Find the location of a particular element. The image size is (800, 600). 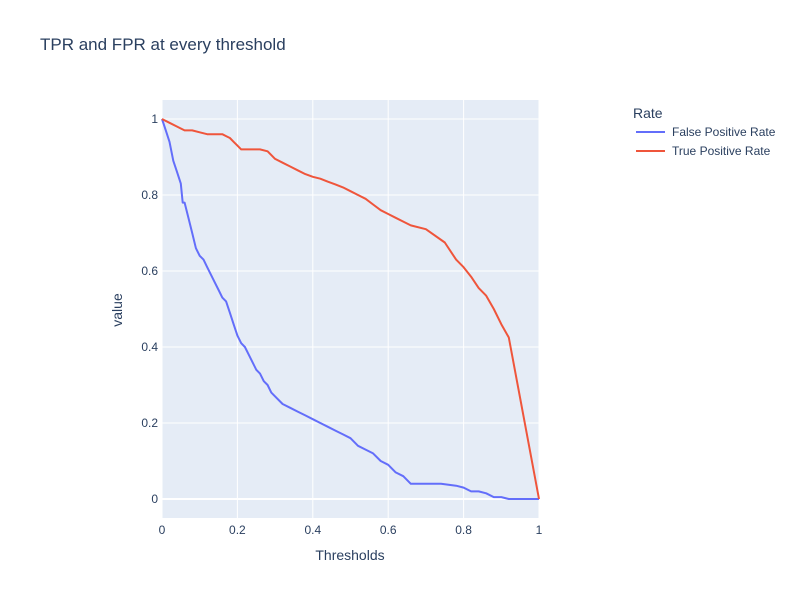

legend-item: False Positive Rate is located at coordinates (706, 132).